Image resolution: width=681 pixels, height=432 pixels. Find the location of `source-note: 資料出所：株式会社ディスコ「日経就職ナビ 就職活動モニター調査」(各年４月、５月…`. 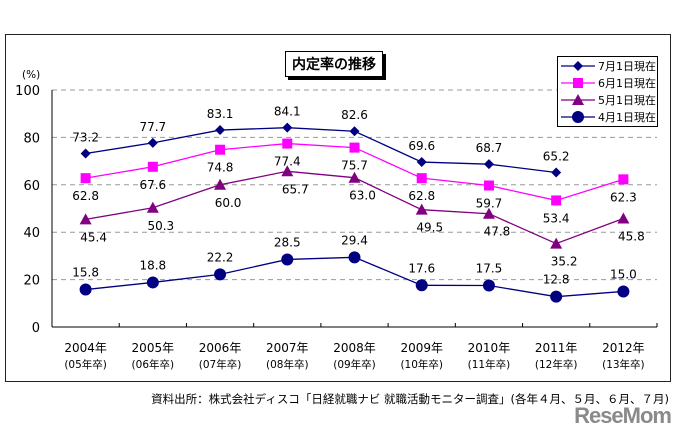

source-note: 資料出所：株式会社ディスコ「日経就職ナビ 就職活動モニター調査」(各年４月、５月… is located at coordinates (410, 399).